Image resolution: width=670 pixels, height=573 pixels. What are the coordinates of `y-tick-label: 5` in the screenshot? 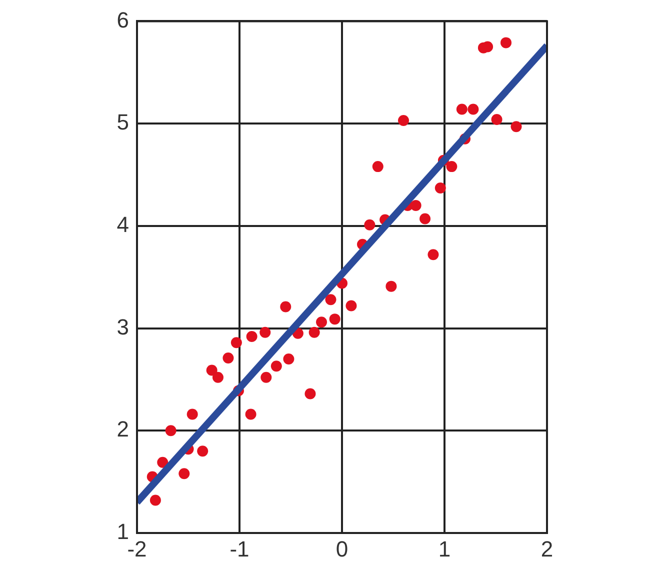 It's located at (122, 122).